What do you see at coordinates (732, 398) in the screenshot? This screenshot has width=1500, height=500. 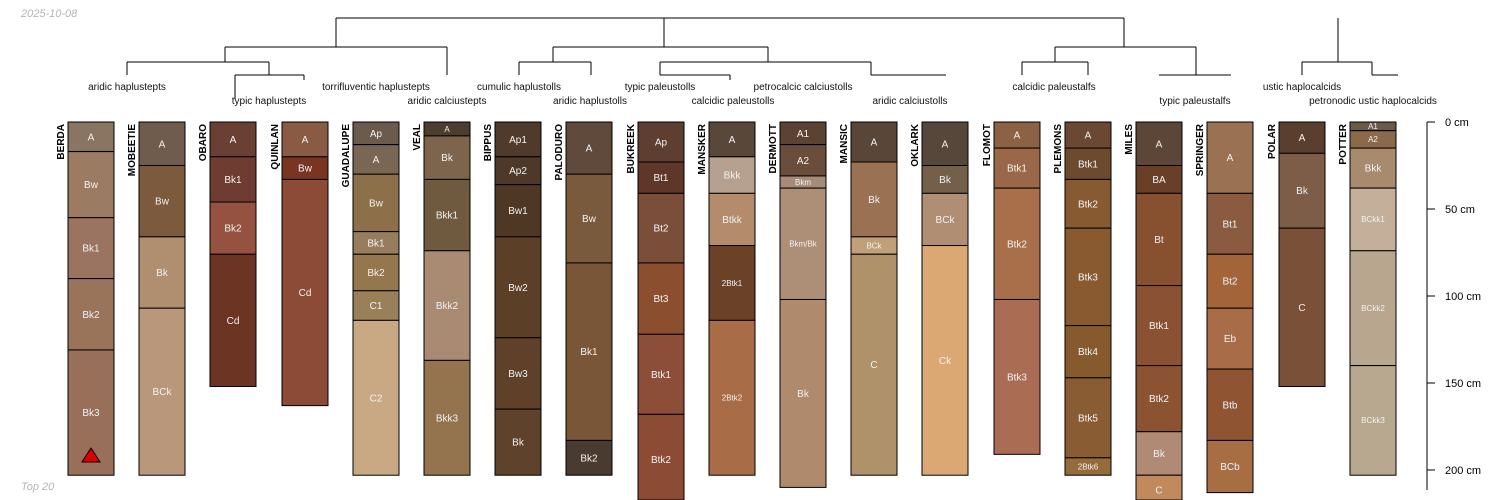 I see `horizon-label: 2Btk2` at bounding box center [732, 398].